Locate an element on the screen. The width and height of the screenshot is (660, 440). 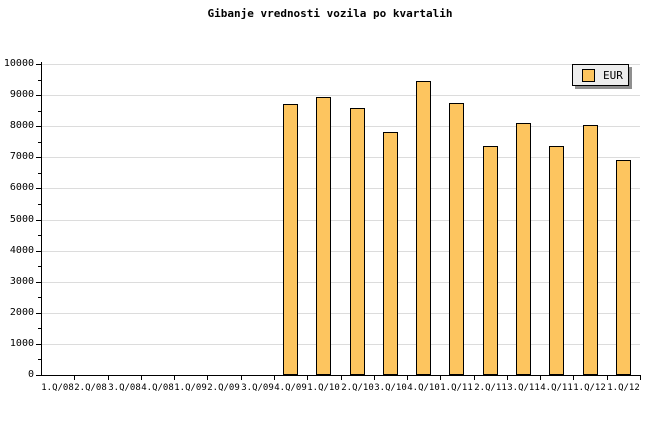
y-axis-label: 9000 is located at coordinates (21, 94).